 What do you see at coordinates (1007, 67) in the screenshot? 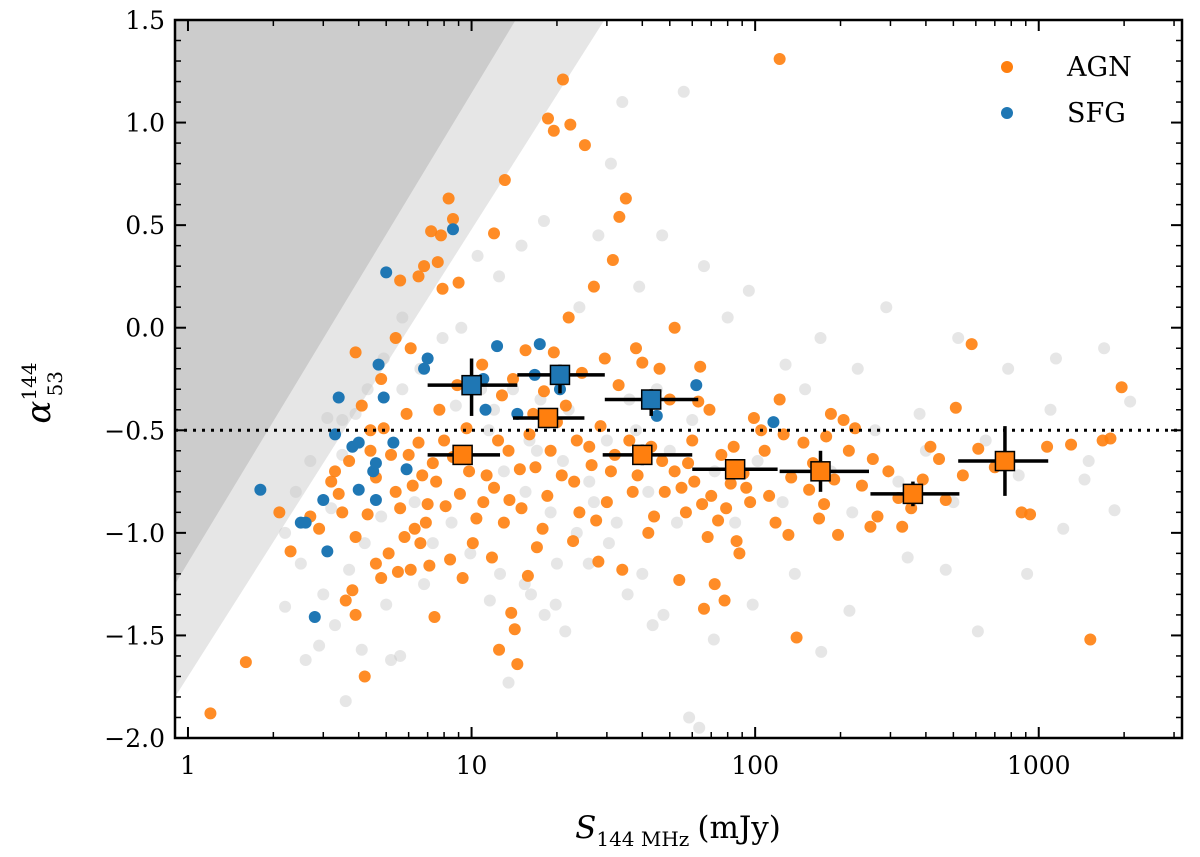
I see `legend-marker-agn` at bounding box center [1007, 67].